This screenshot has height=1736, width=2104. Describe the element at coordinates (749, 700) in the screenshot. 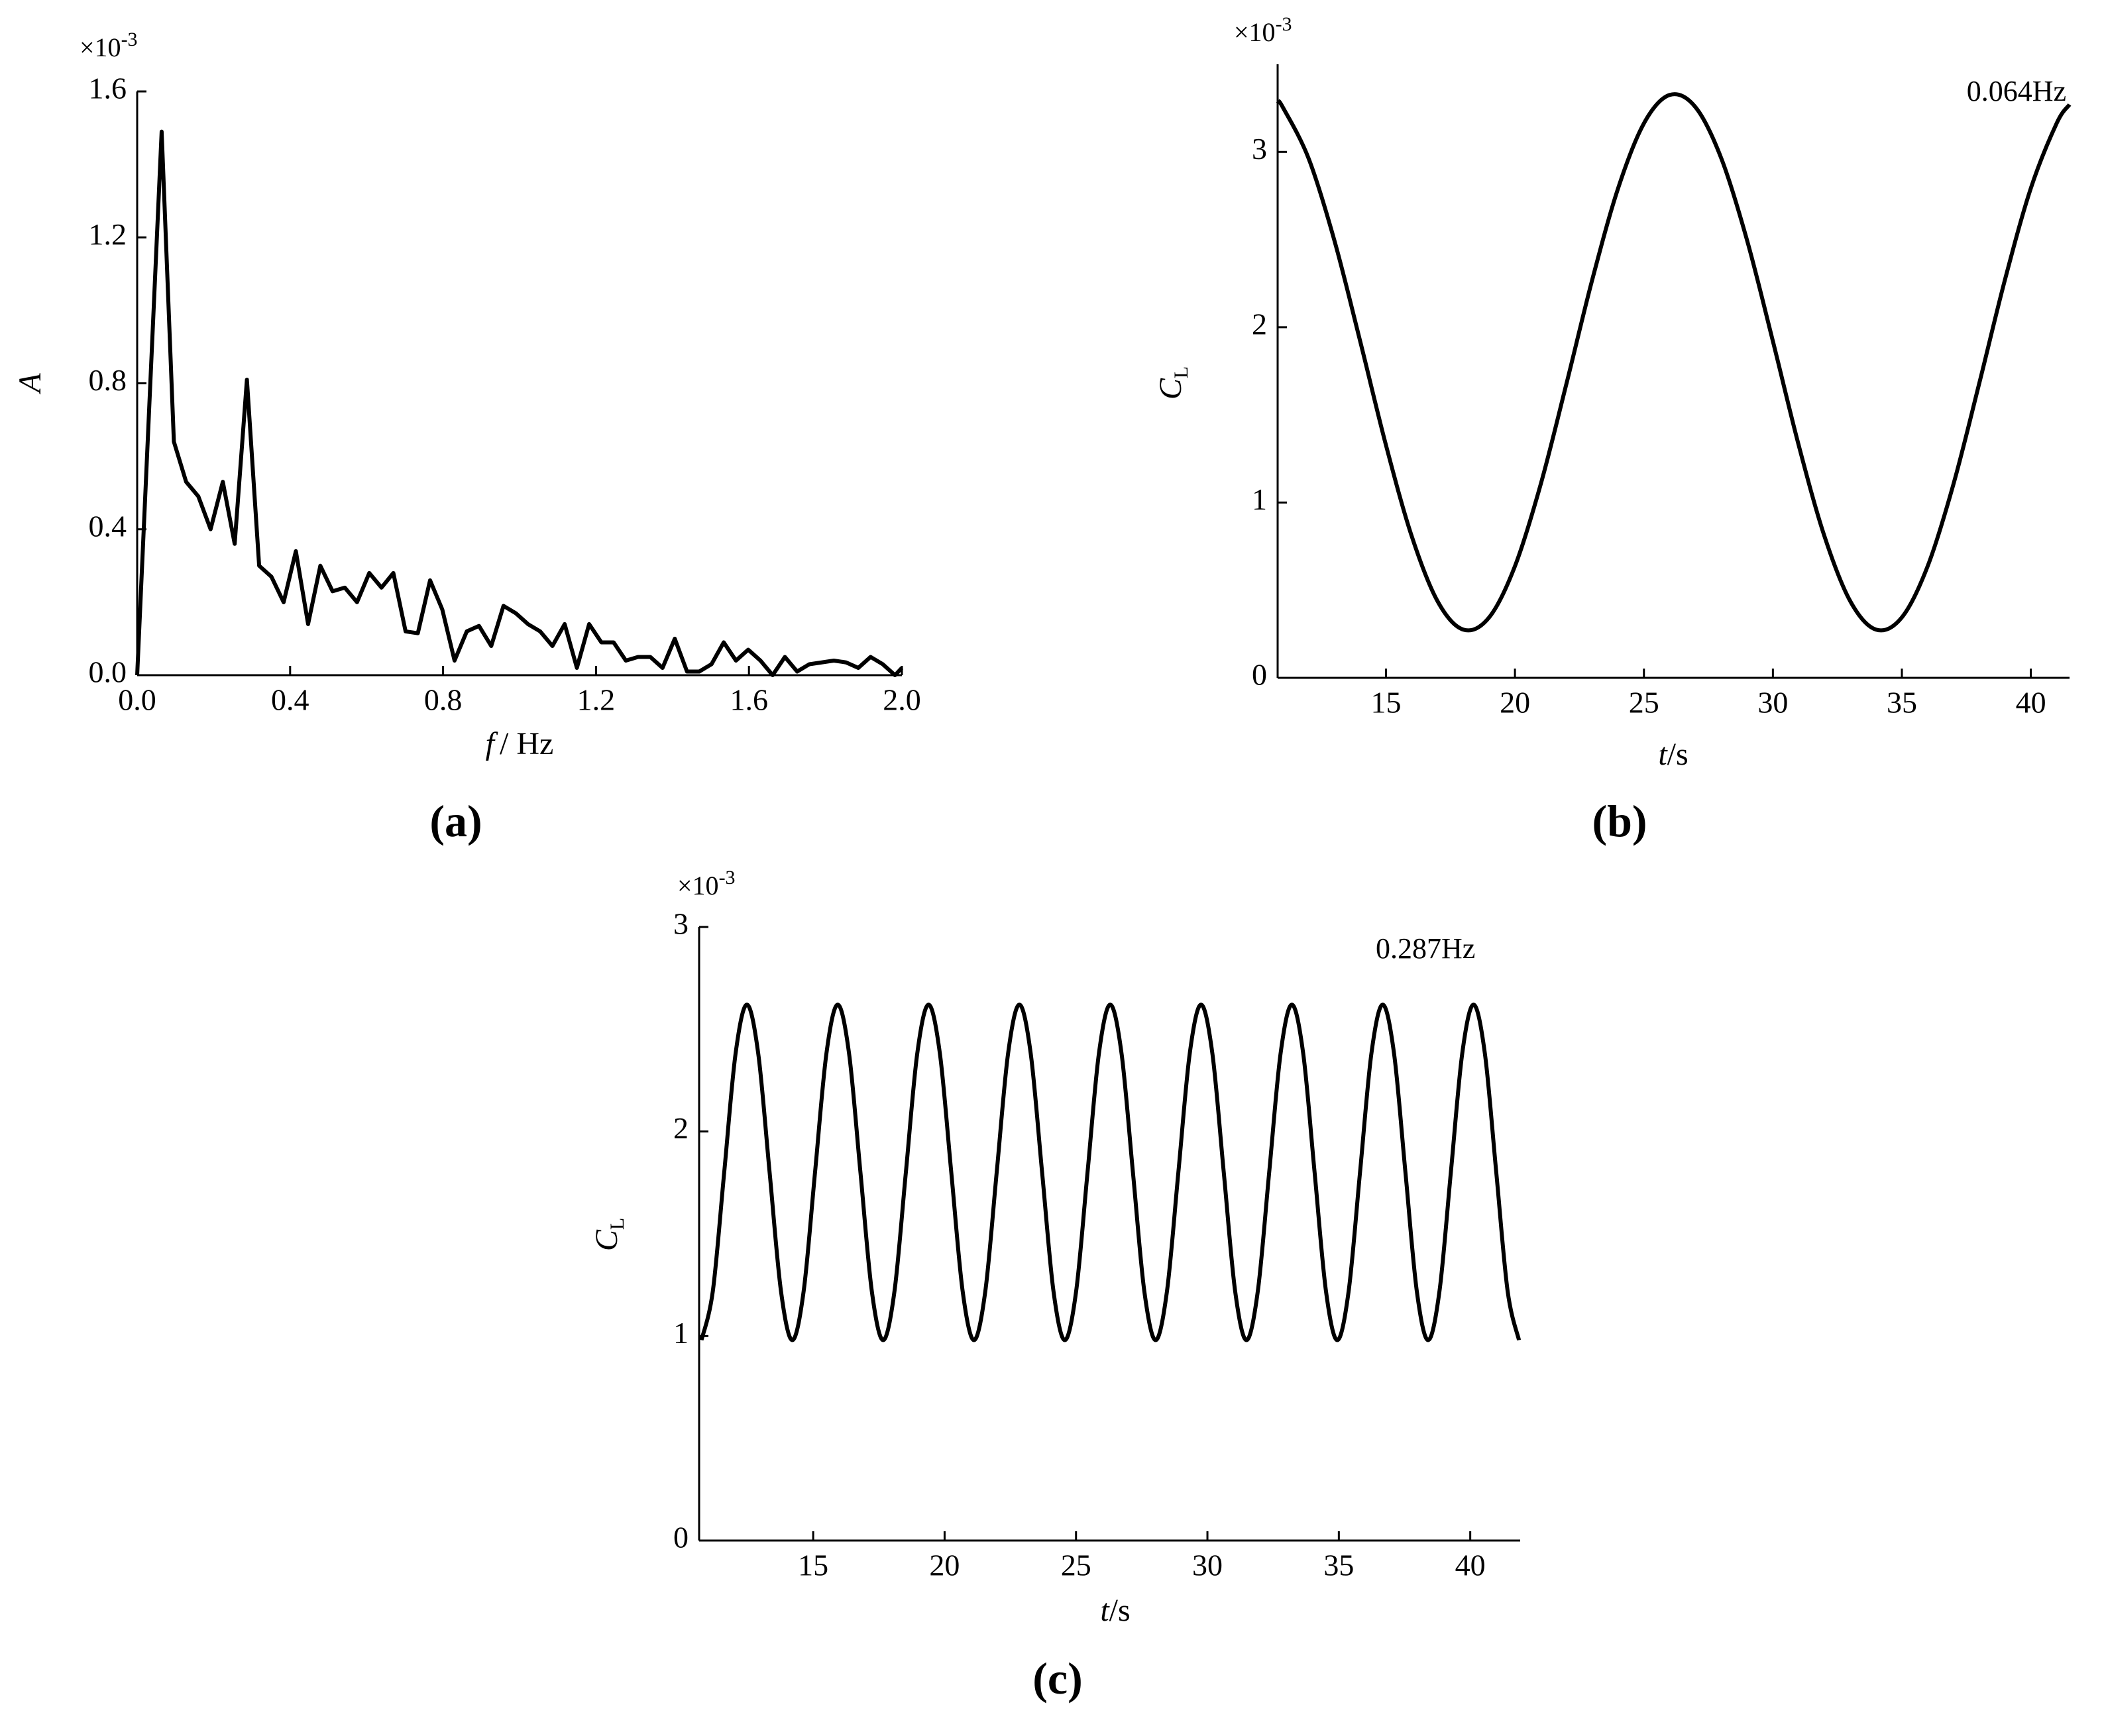

I see `x-tick-label: 1.6` at that location.